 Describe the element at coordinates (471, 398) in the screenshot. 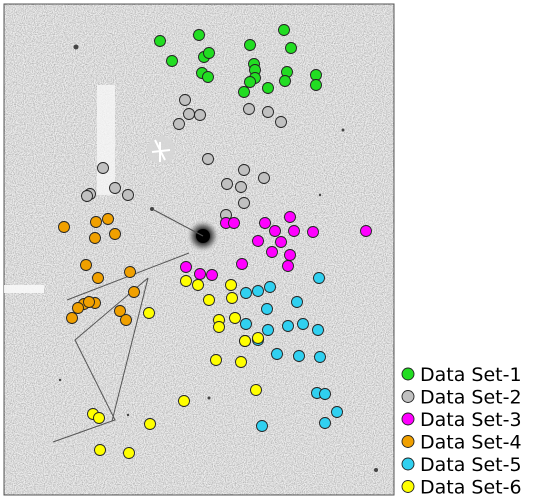

I see `legend-label-2: Data Set-2` at that location.